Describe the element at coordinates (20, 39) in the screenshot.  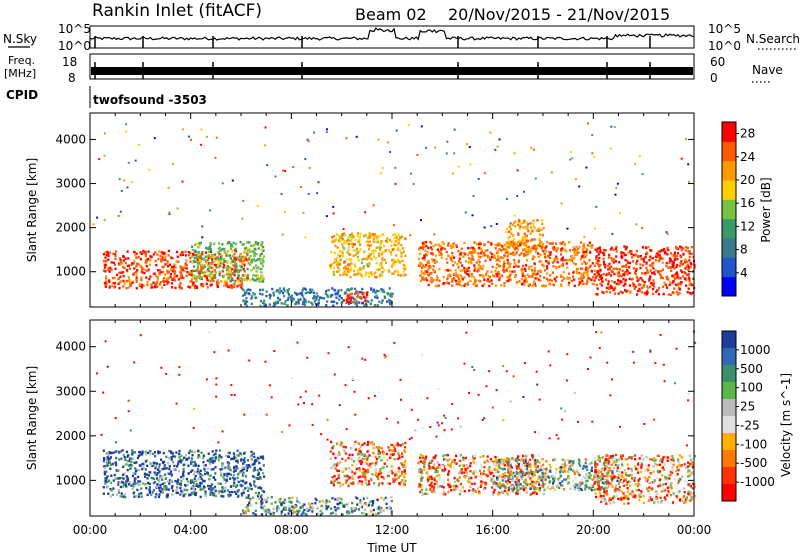
I see `nsky-label: N.Sky` at that location.